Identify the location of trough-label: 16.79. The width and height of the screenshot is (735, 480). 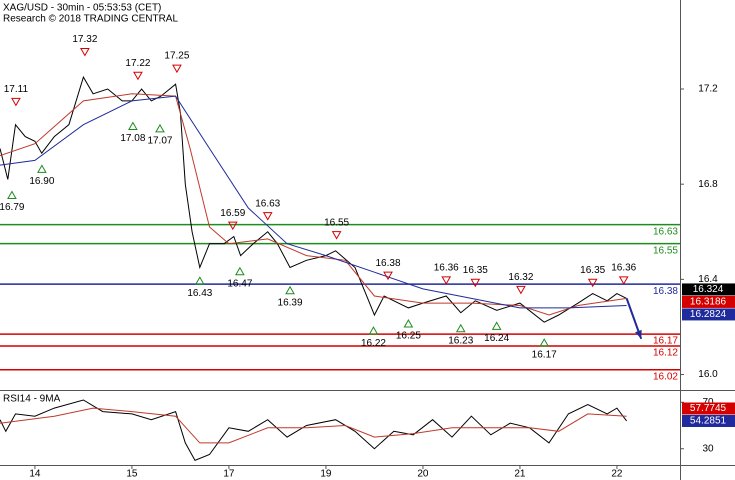
(12, 207).